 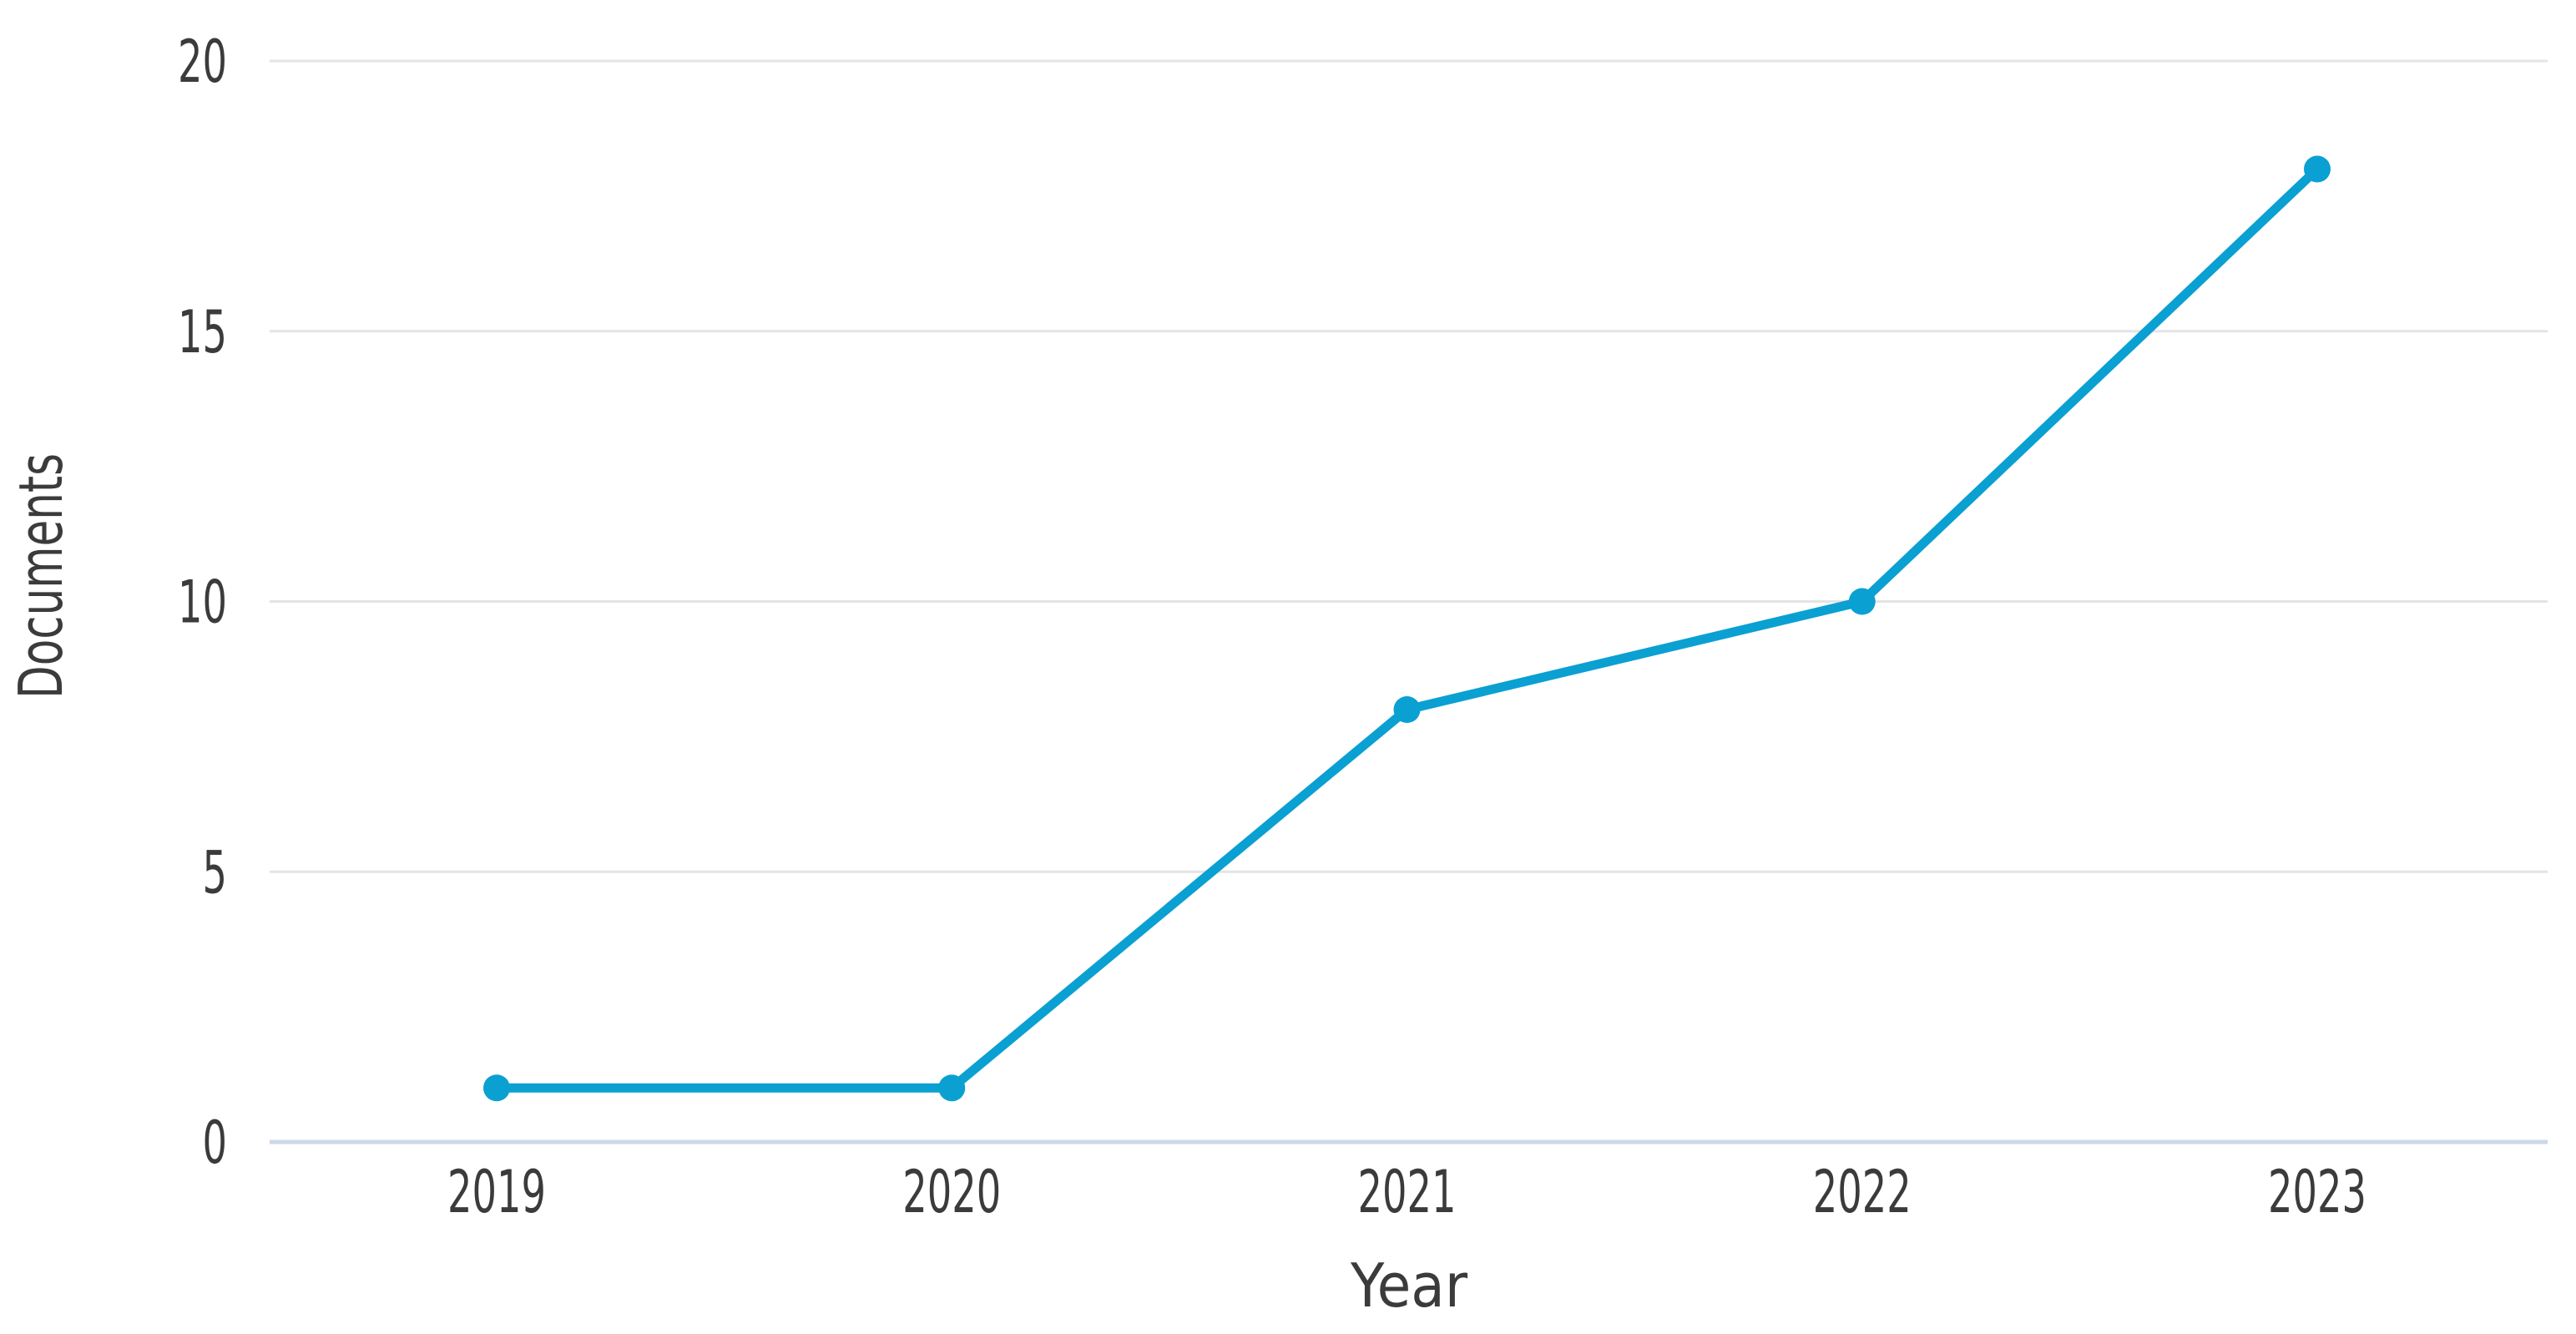 I want to click on x-tick-label-2021: 2021, so click(x=1407, y=1192).